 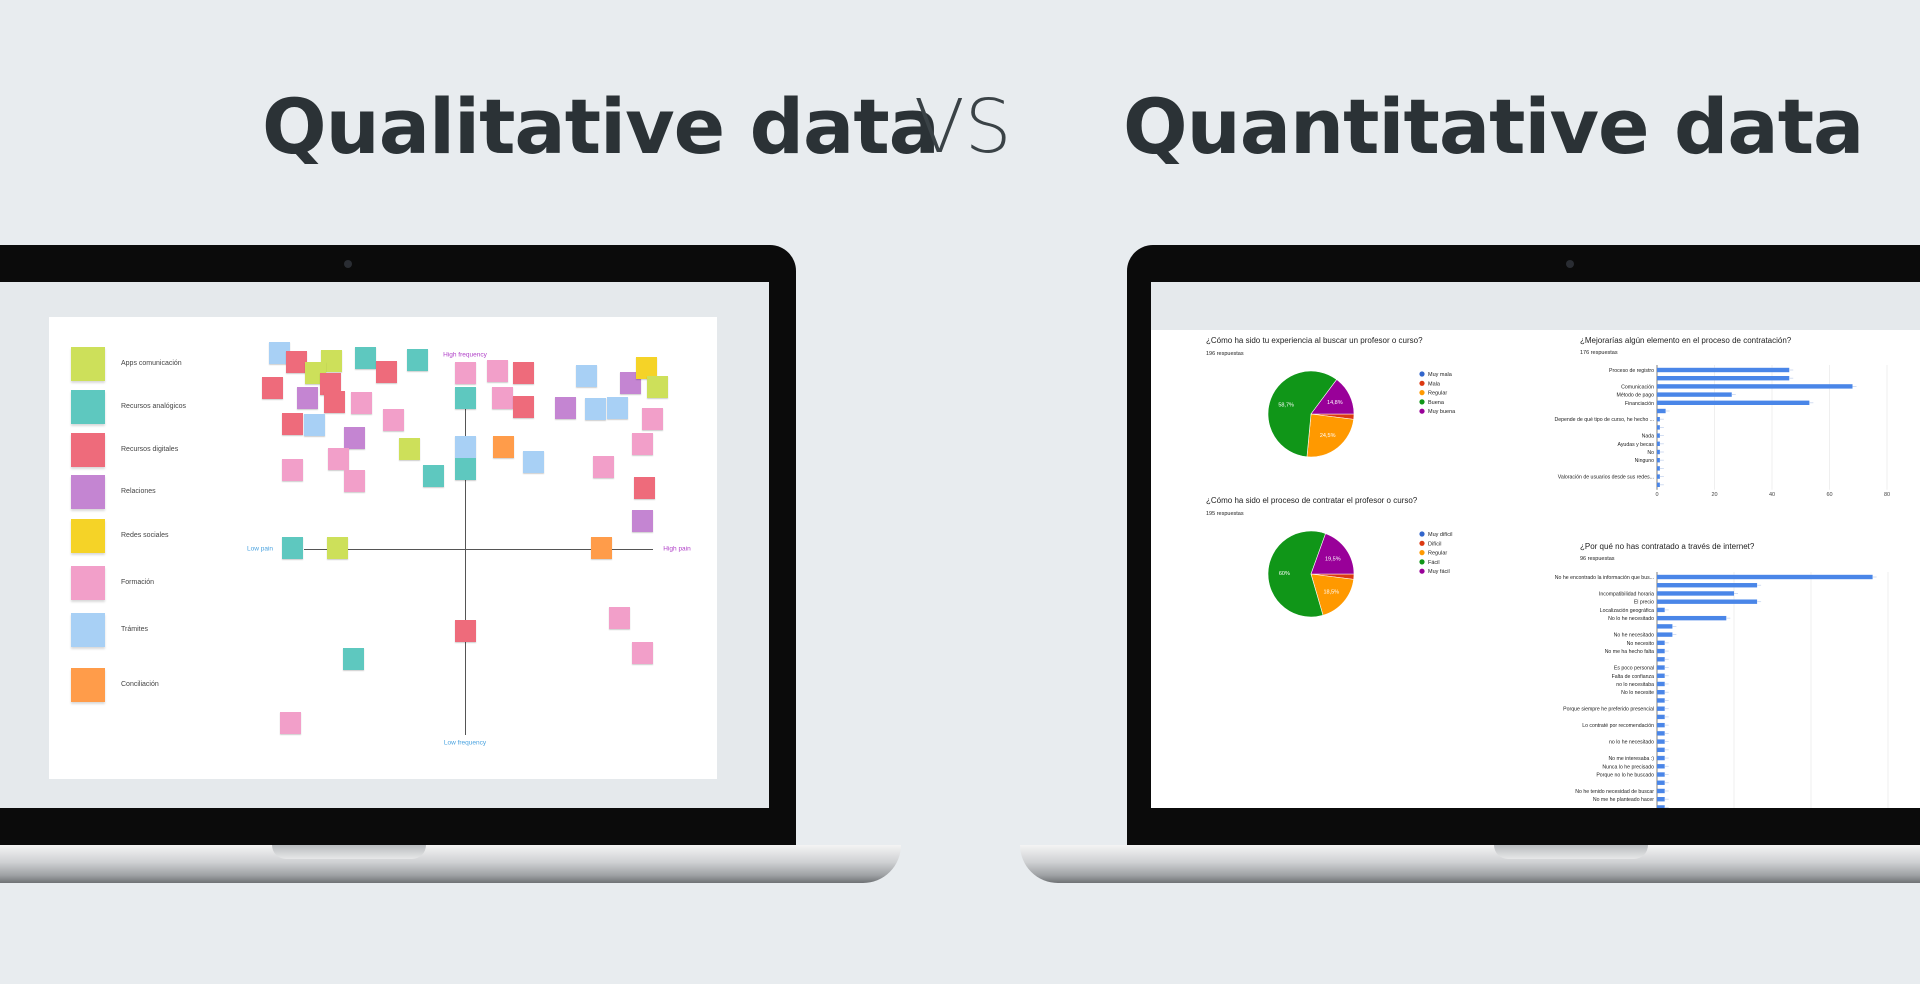 I want to click on x-tick-label: 20, so click(x=1714, y=495).